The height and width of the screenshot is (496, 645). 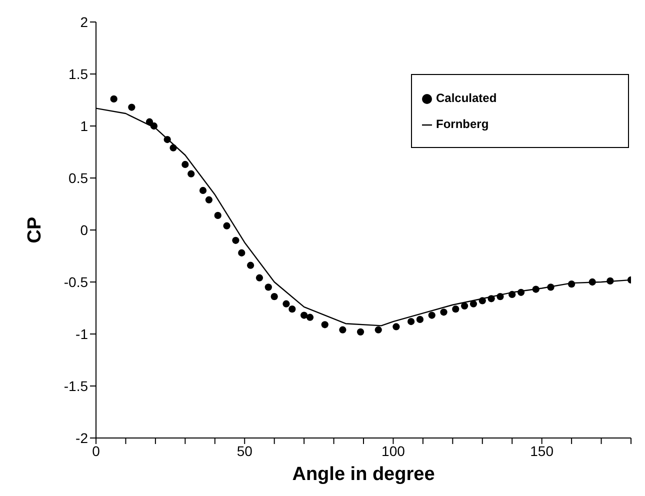 I want to click on y-tick-label: 1.5, so click(x=78, y=74).